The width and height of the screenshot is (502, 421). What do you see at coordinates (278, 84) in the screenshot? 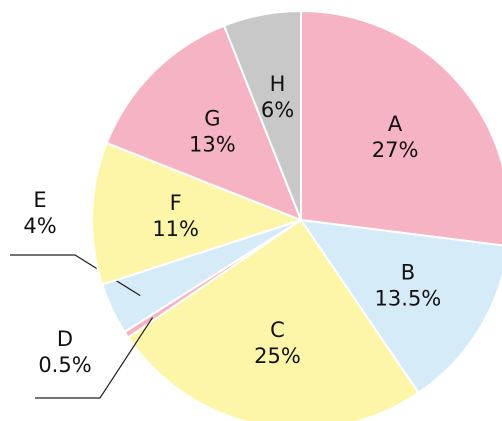
I see `slice-category: H` at bounding box center [278, 84].